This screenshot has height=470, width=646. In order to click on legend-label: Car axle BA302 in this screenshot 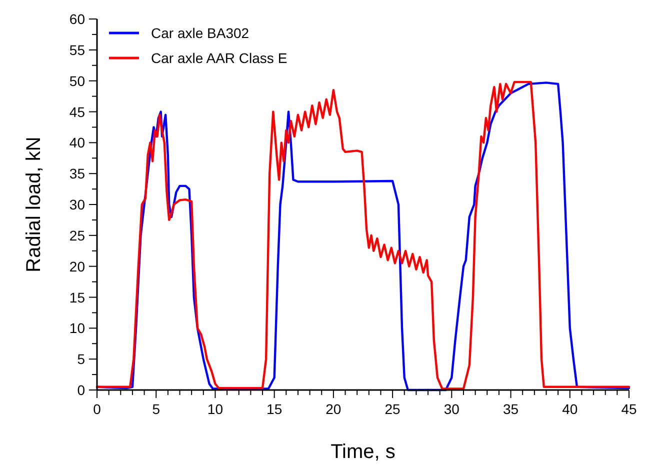, I will do `click(200, 33)`.